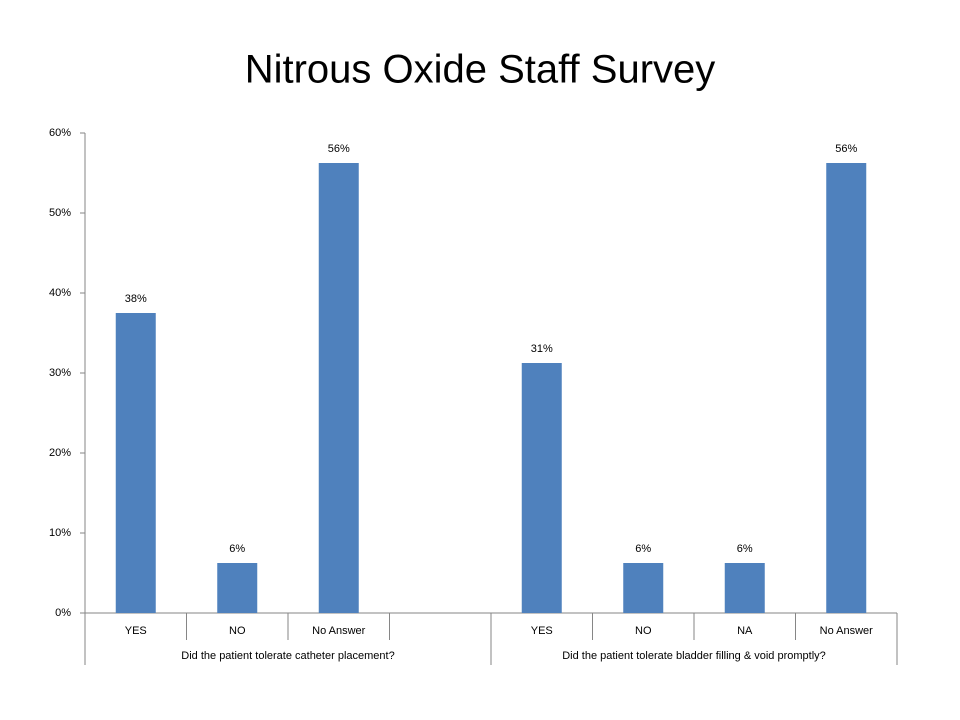 The width and height of the screenshot is (960, 720). Describe the element at coordinates (60, 533) in the screenshot. I see `y-tick-label: 10%` at that location.